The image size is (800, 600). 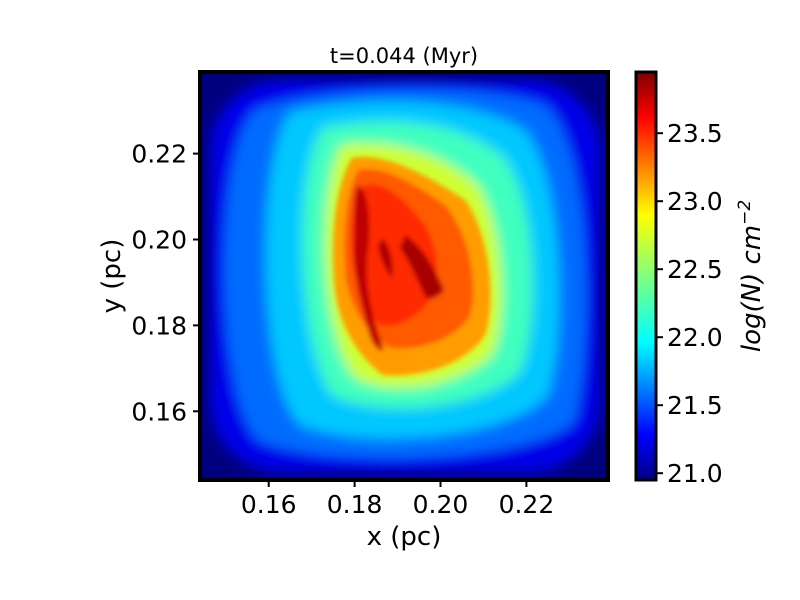 What do you see at coordinates (404, 56) in the screenshot?
I see `chart-title: t=0.044 (Myr)` at bounding box center [404, 56].